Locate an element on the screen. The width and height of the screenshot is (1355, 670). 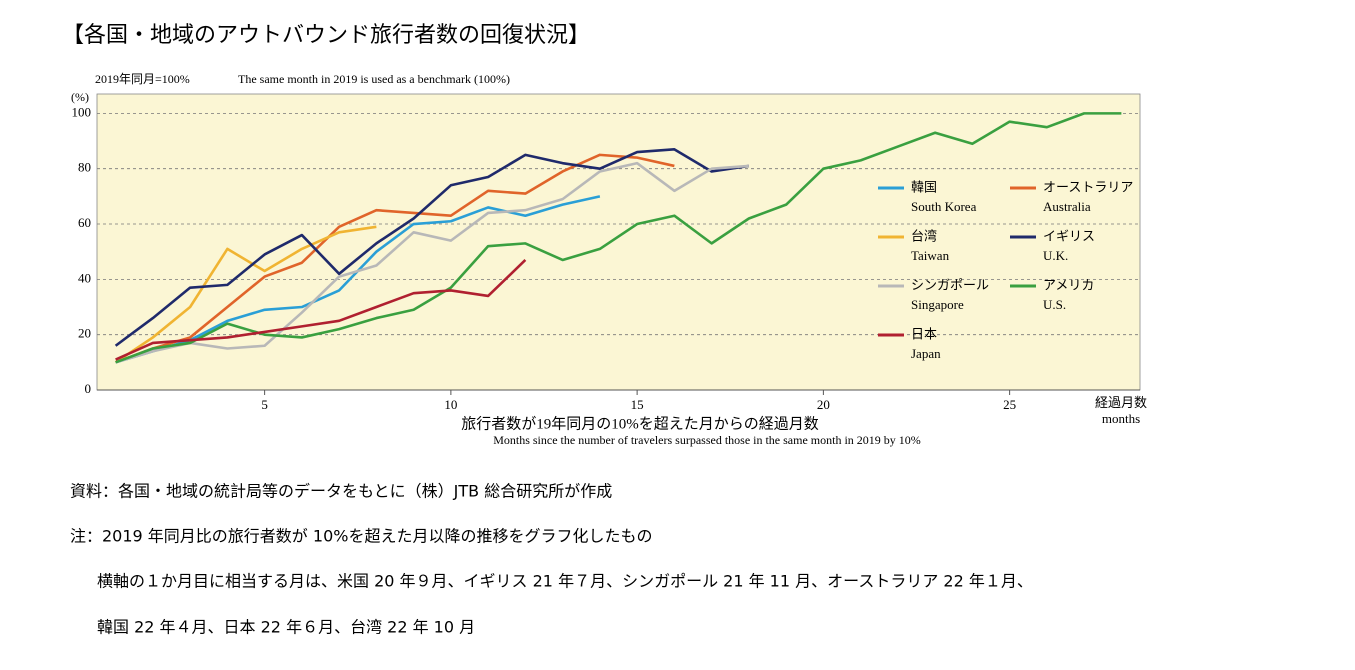
x-tick-label: 20 is located at coordinates (823, 404).